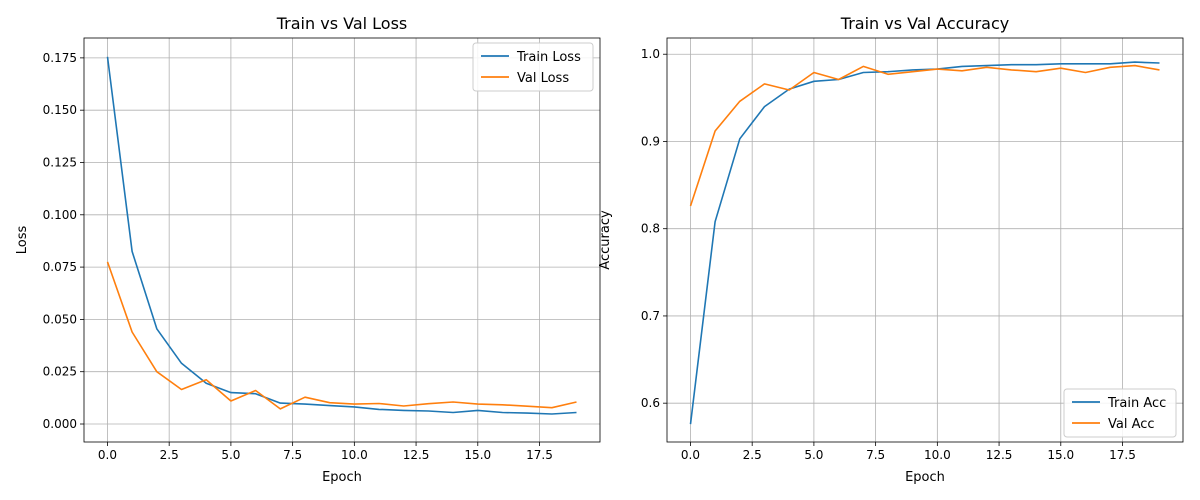  Describe the element at coordinates (1136, 403) in the screenshot. I see `accuracy-legend-label: Train Acc` at that location.